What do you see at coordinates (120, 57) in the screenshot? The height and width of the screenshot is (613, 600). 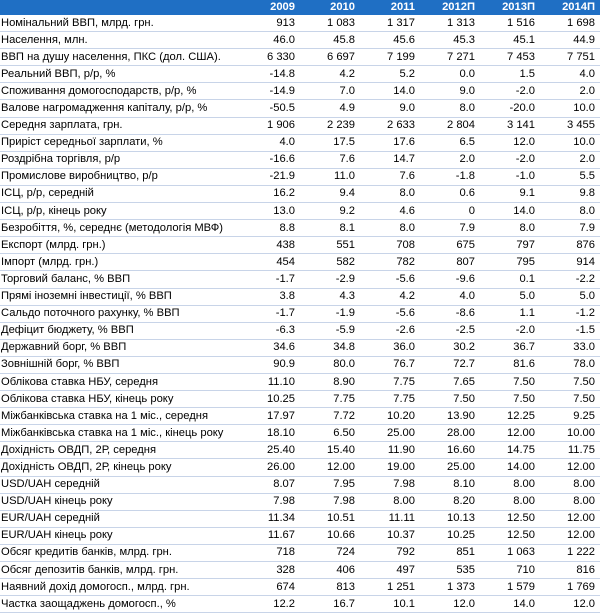 I see `indicator-label: ВВП на душу населення, ПКС (дол. США).` at bounding box center [120, 57].